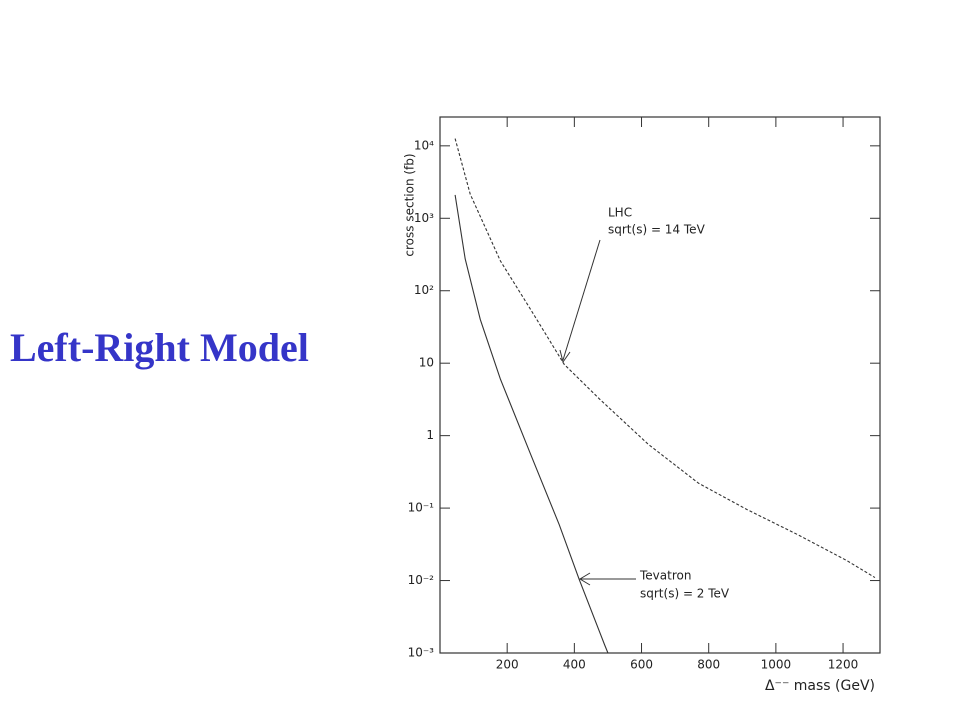 This screenshot has height=720, width=960. What do you see at coordinates (843, 665) in the screenshot?
I see `x-tick-label: 1200` at bounding box center [843, 665].